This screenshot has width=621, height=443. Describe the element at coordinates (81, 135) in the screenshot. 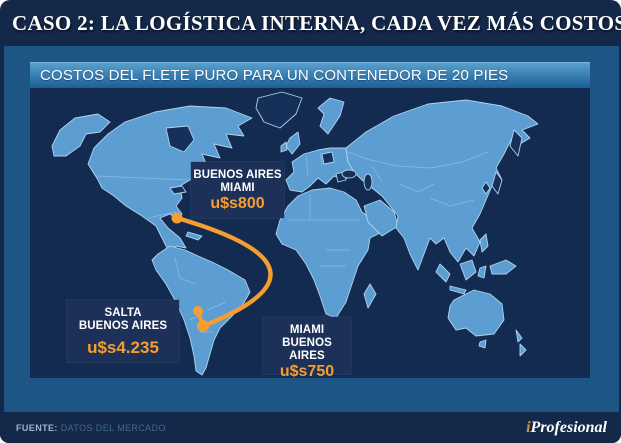

I see `alaska` at that location.